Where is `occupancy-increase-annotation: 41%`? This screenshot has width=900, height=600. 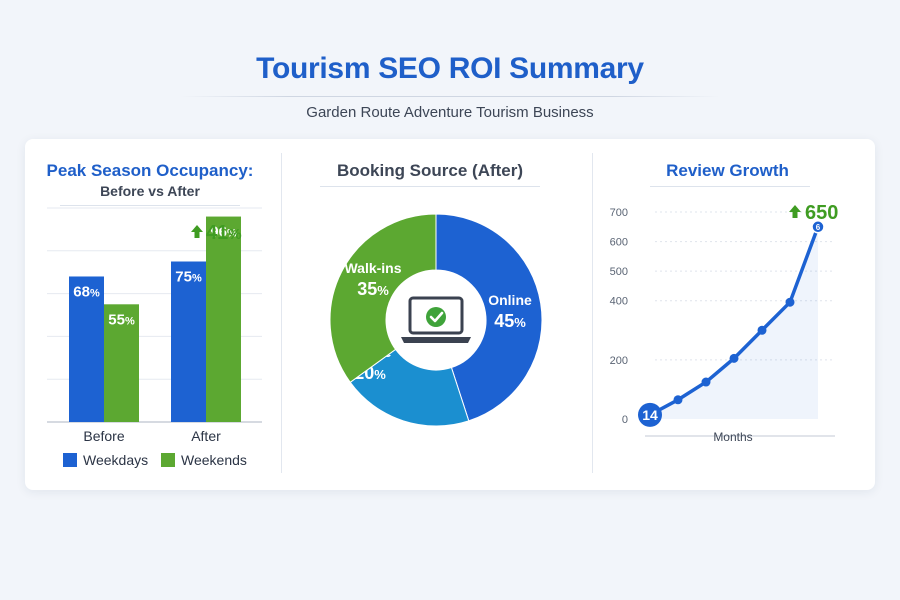
occupancy-increase-annotation: 41% is located at coordinates (224, 233).